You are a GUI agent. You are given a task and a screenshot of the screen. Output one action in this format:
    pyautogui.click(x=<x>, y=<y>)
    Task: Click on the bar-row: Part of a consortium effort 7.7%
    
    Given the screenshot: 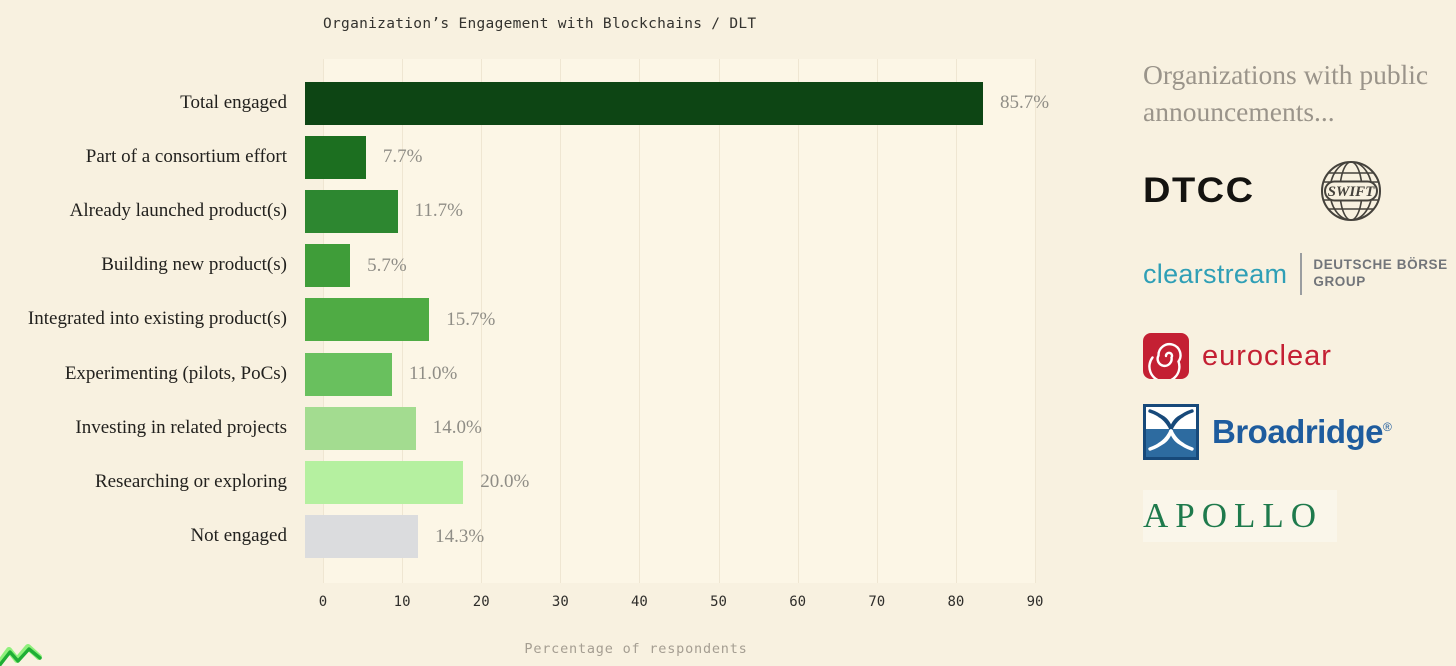 What is the action you would take?
    pyautogui.click(x=550, y=157)
    